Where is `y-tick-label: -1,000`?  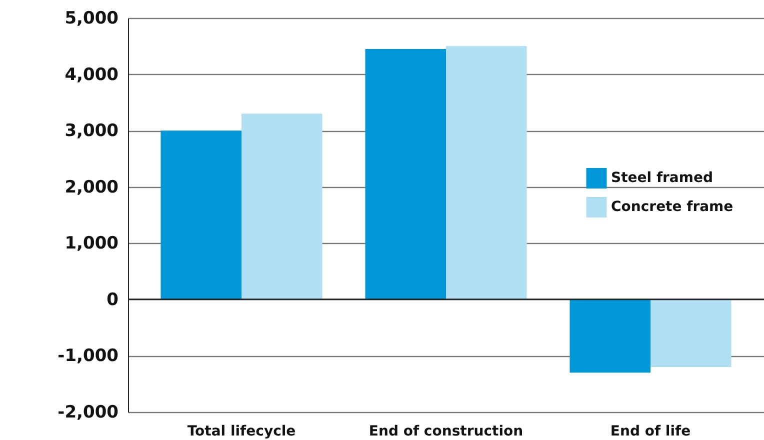
y-tick-label: -1,000 is located at coordinates (88, 356).